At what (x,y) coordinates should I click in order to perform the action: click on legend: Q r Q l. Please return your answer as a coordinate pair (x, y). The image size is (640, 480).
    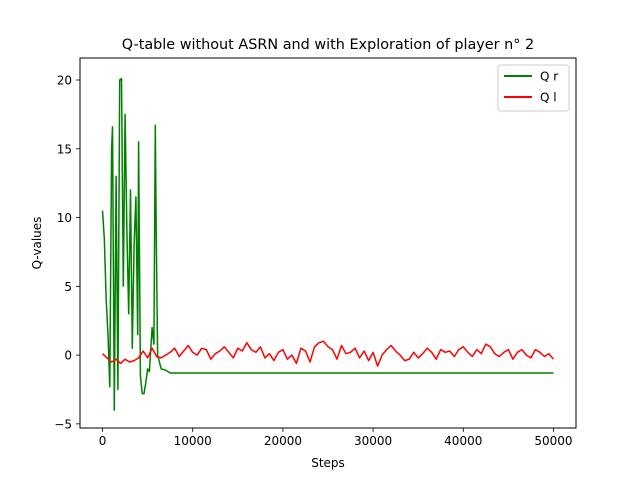
    Looking at the image, I should click on (533, 88).